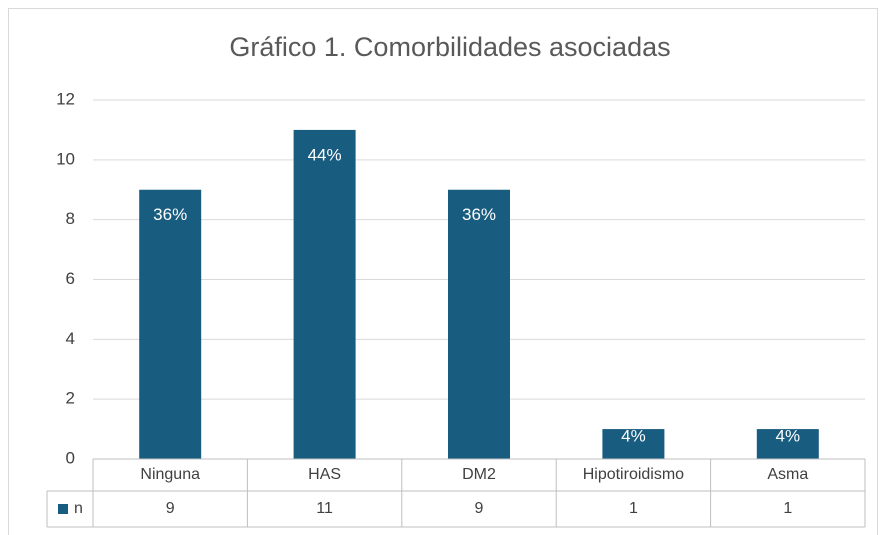  Describe the element at coordinates (78, 508) in the screenshot. I see `legend-label: n` at that location.